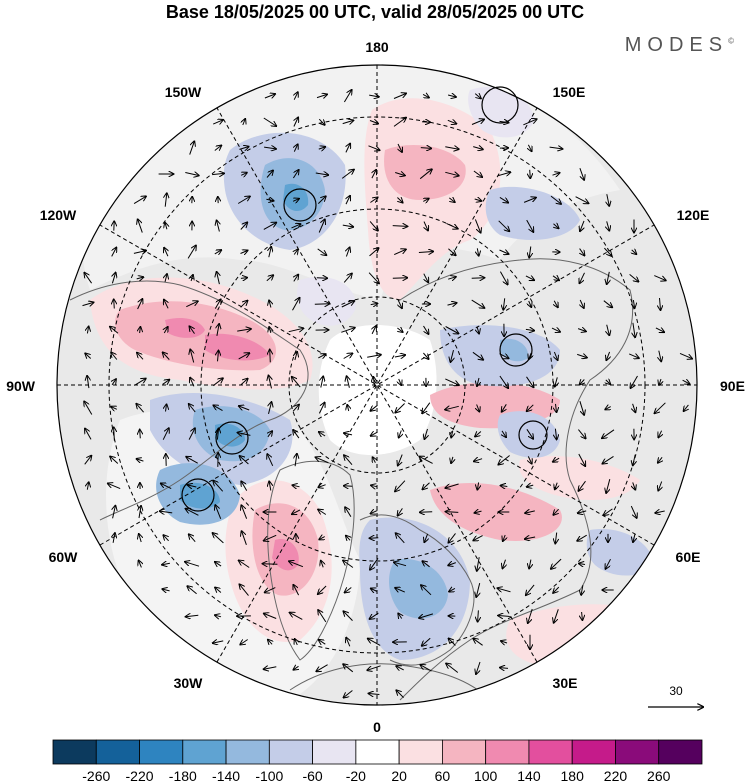  Describe the element at coordinates (140, 775) in the screenshot. I see `colorbar-tick-label: -220` at that location.